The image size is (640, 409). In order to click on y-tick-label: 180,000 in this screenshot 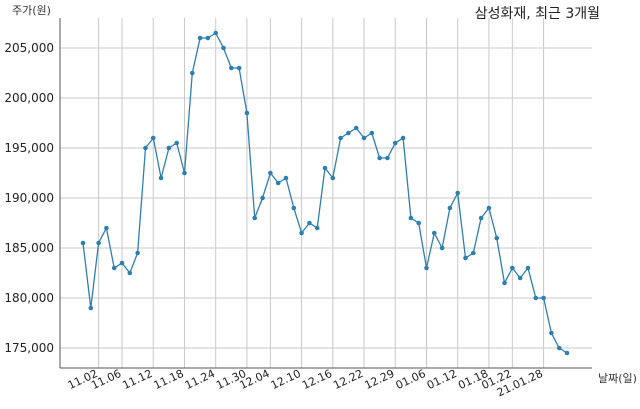, I will do `click(29, 298)`.